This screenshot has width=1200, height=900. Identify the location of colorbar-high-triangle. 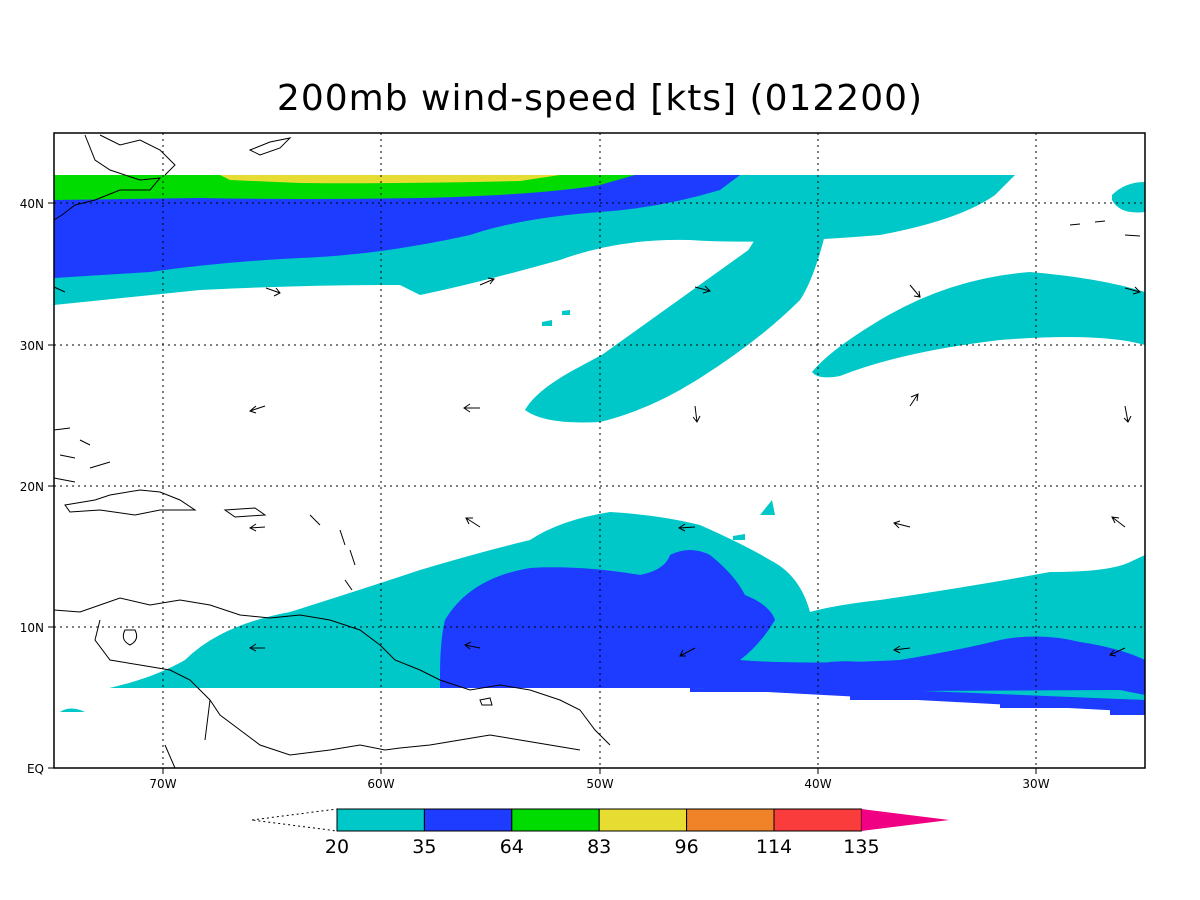
(905, 820).